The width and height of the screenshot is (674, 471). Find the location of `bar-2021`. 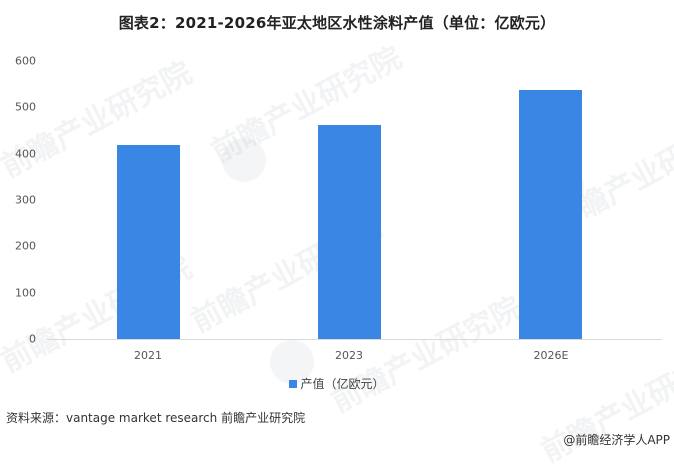

bar-2021 is located at coordinates (148, 241).